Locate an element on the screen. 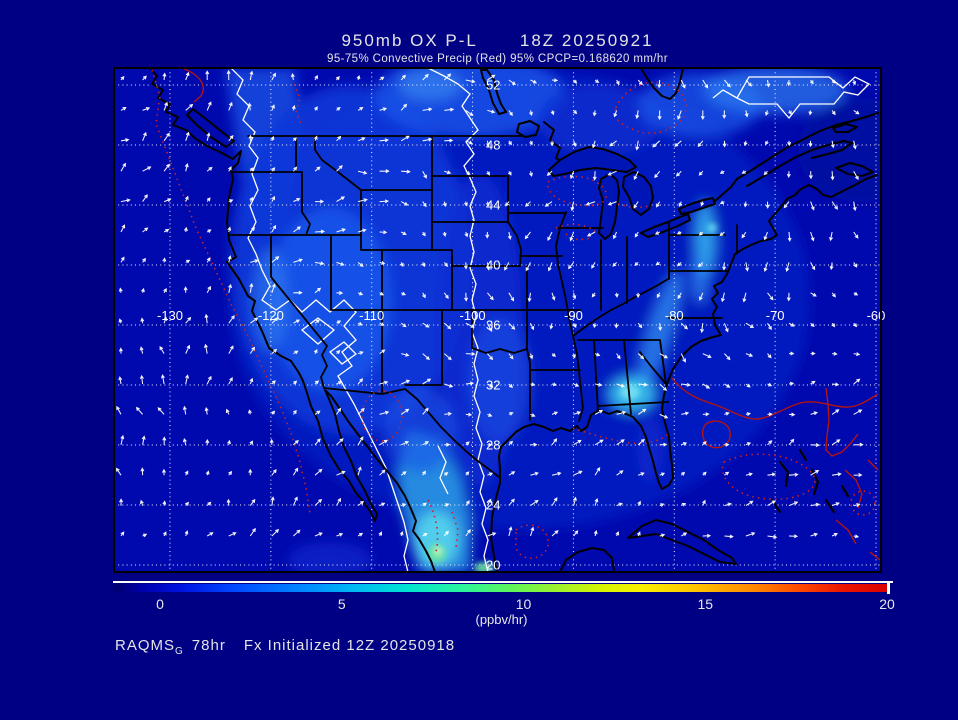  great-lakes is located at coordinates (632, 193).